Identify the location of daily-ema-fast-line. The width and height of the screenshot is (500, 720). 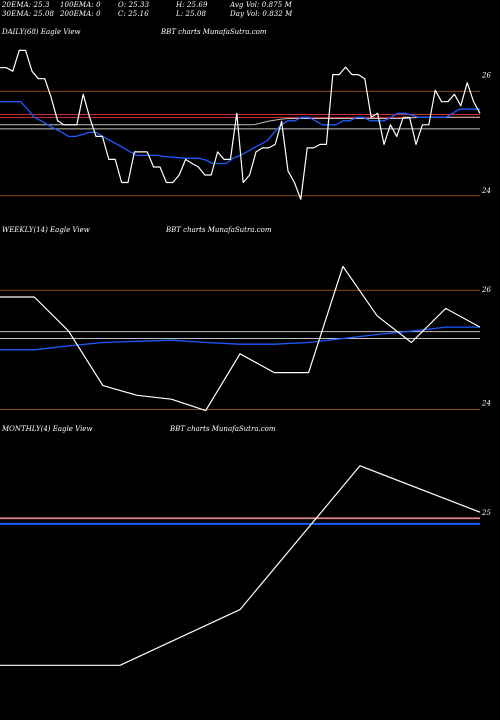
(240, 133).